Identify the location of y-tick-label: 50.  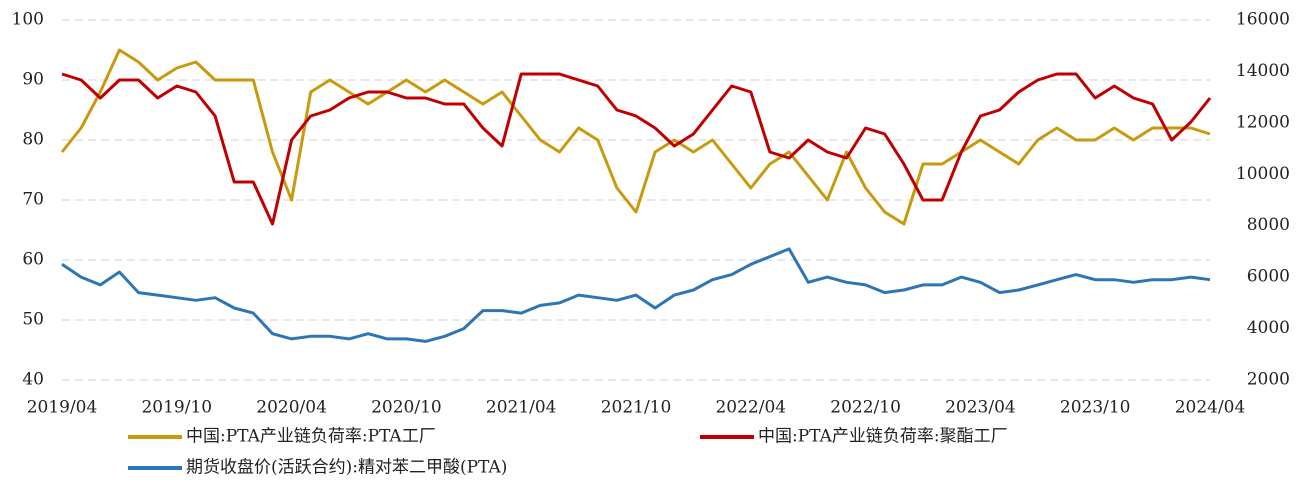
(33, 320).